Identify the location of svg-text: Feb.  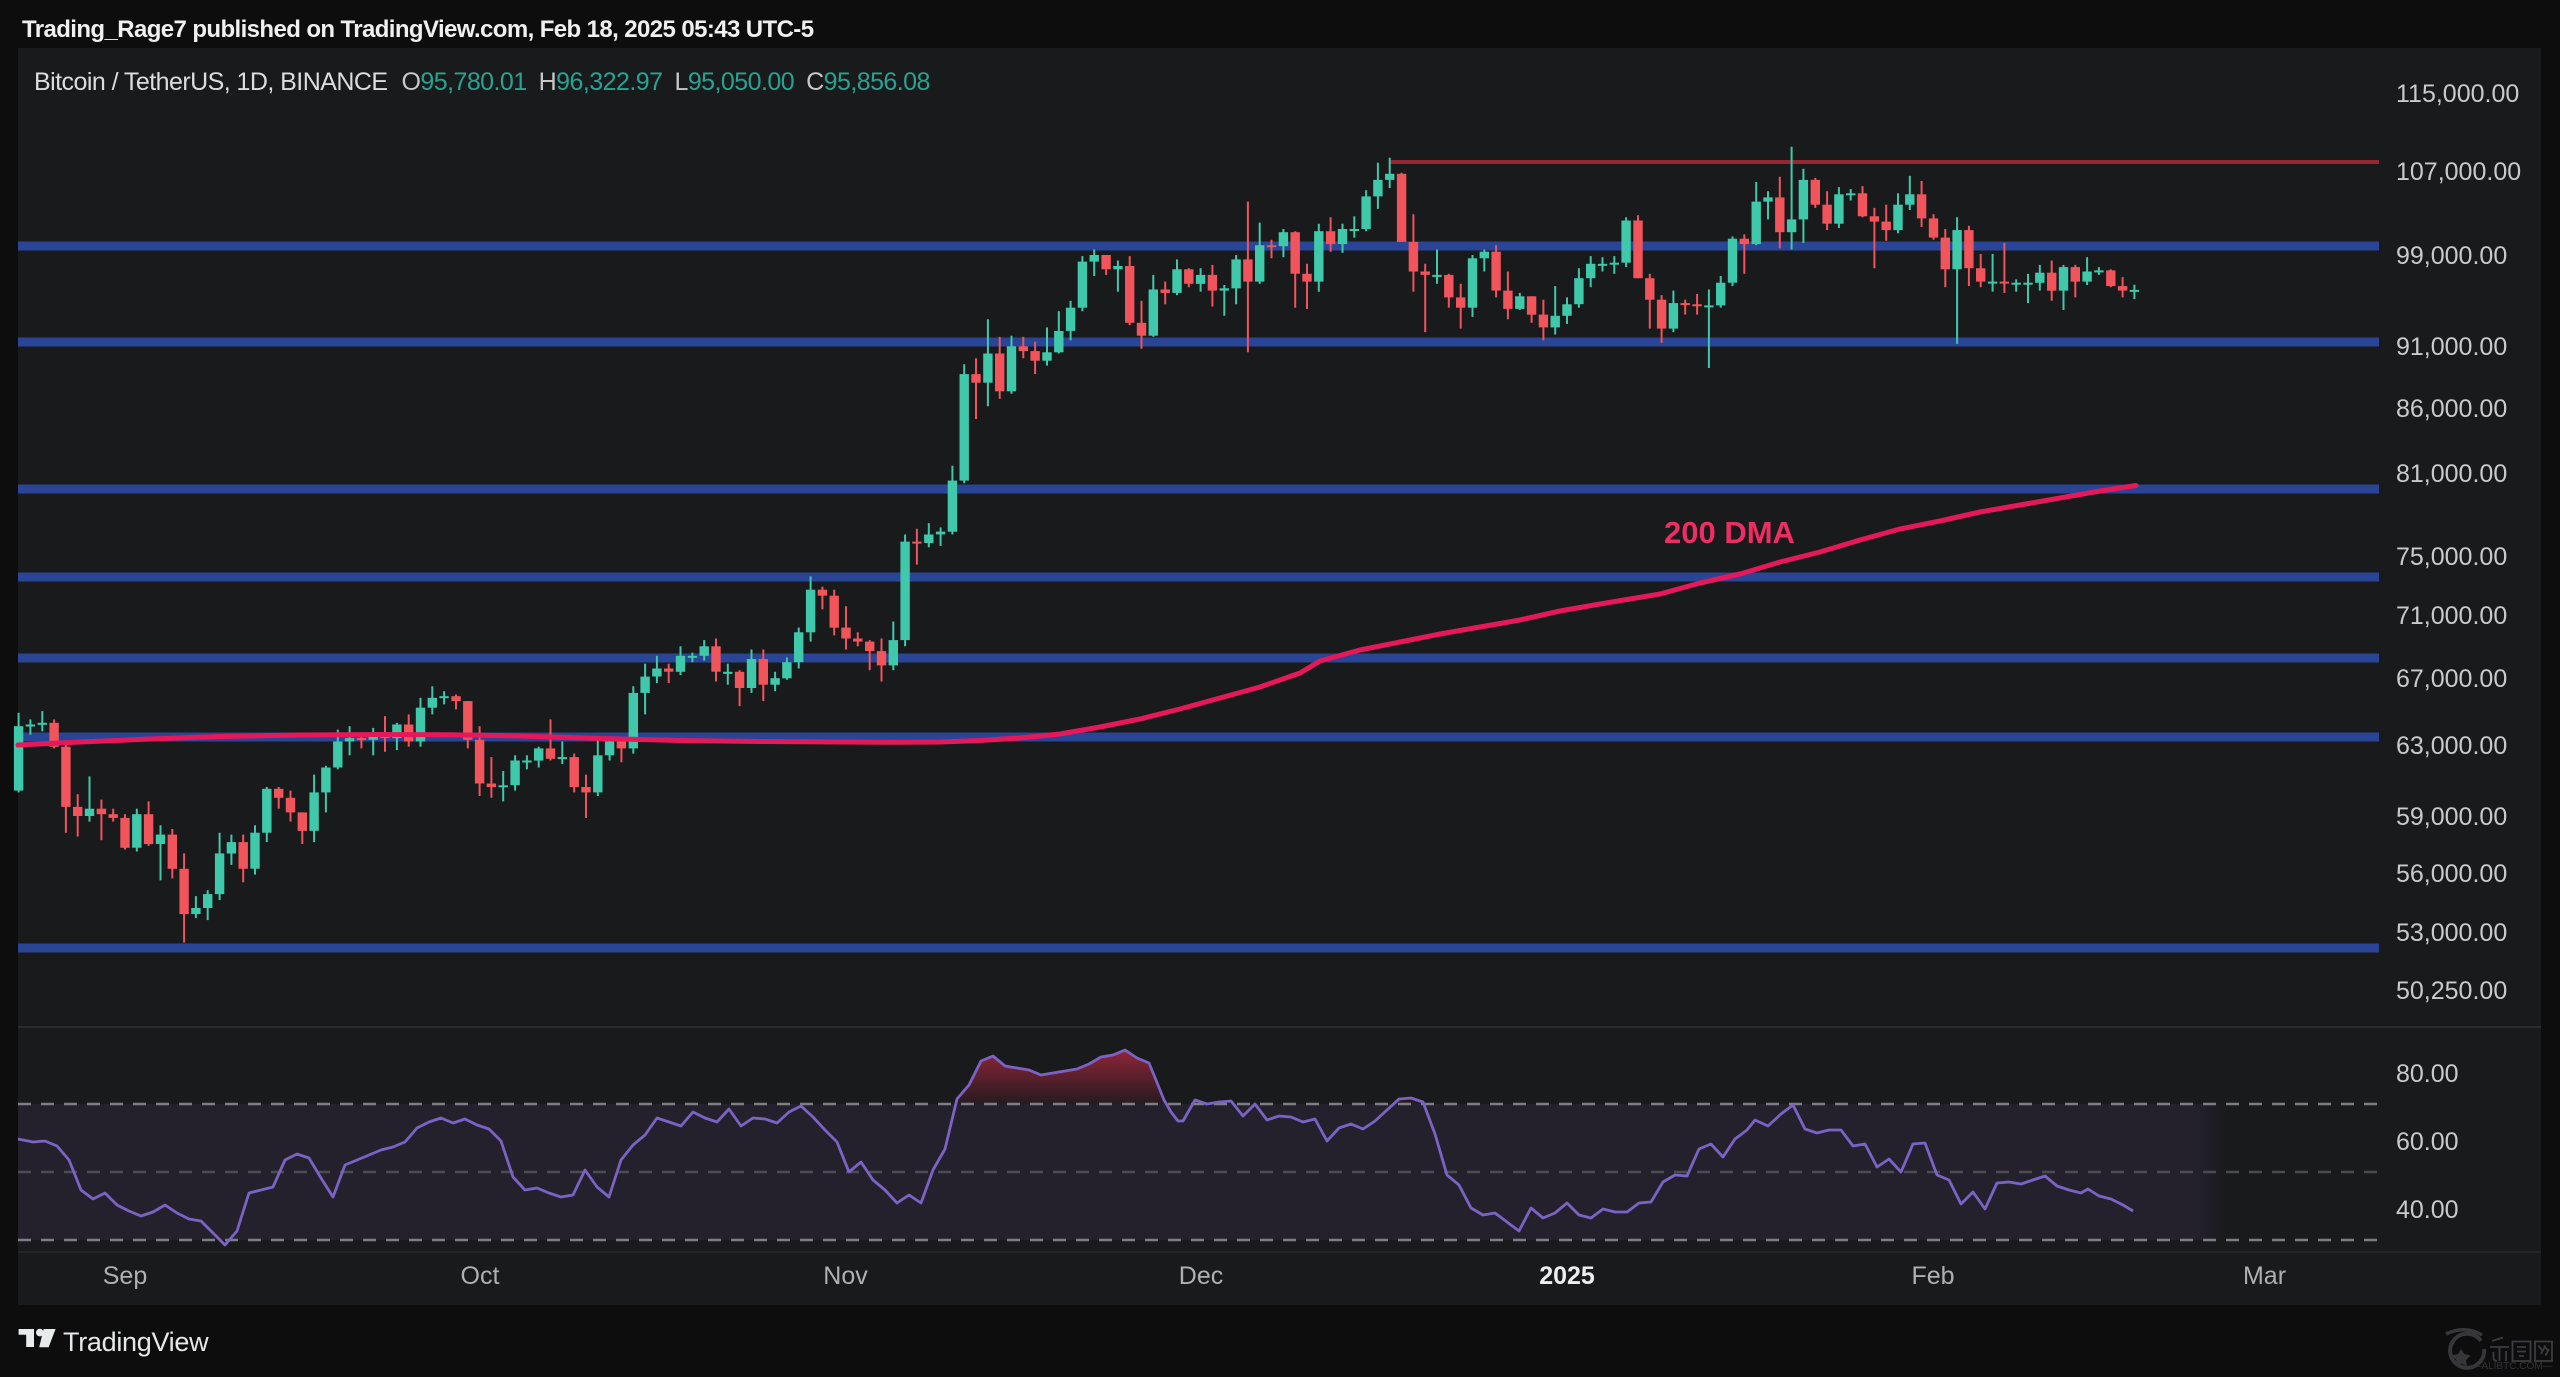
(1932, 1276).